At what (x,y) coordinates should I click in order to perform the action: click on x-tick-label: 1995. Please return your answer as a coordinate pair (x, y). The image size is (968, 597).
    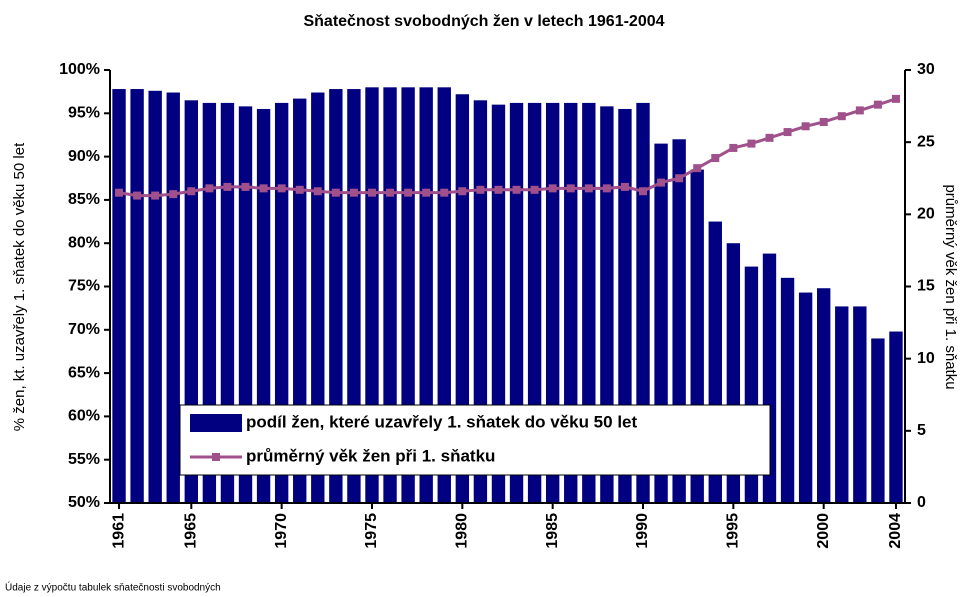
    Looking at the image, I should click on (733, 531).